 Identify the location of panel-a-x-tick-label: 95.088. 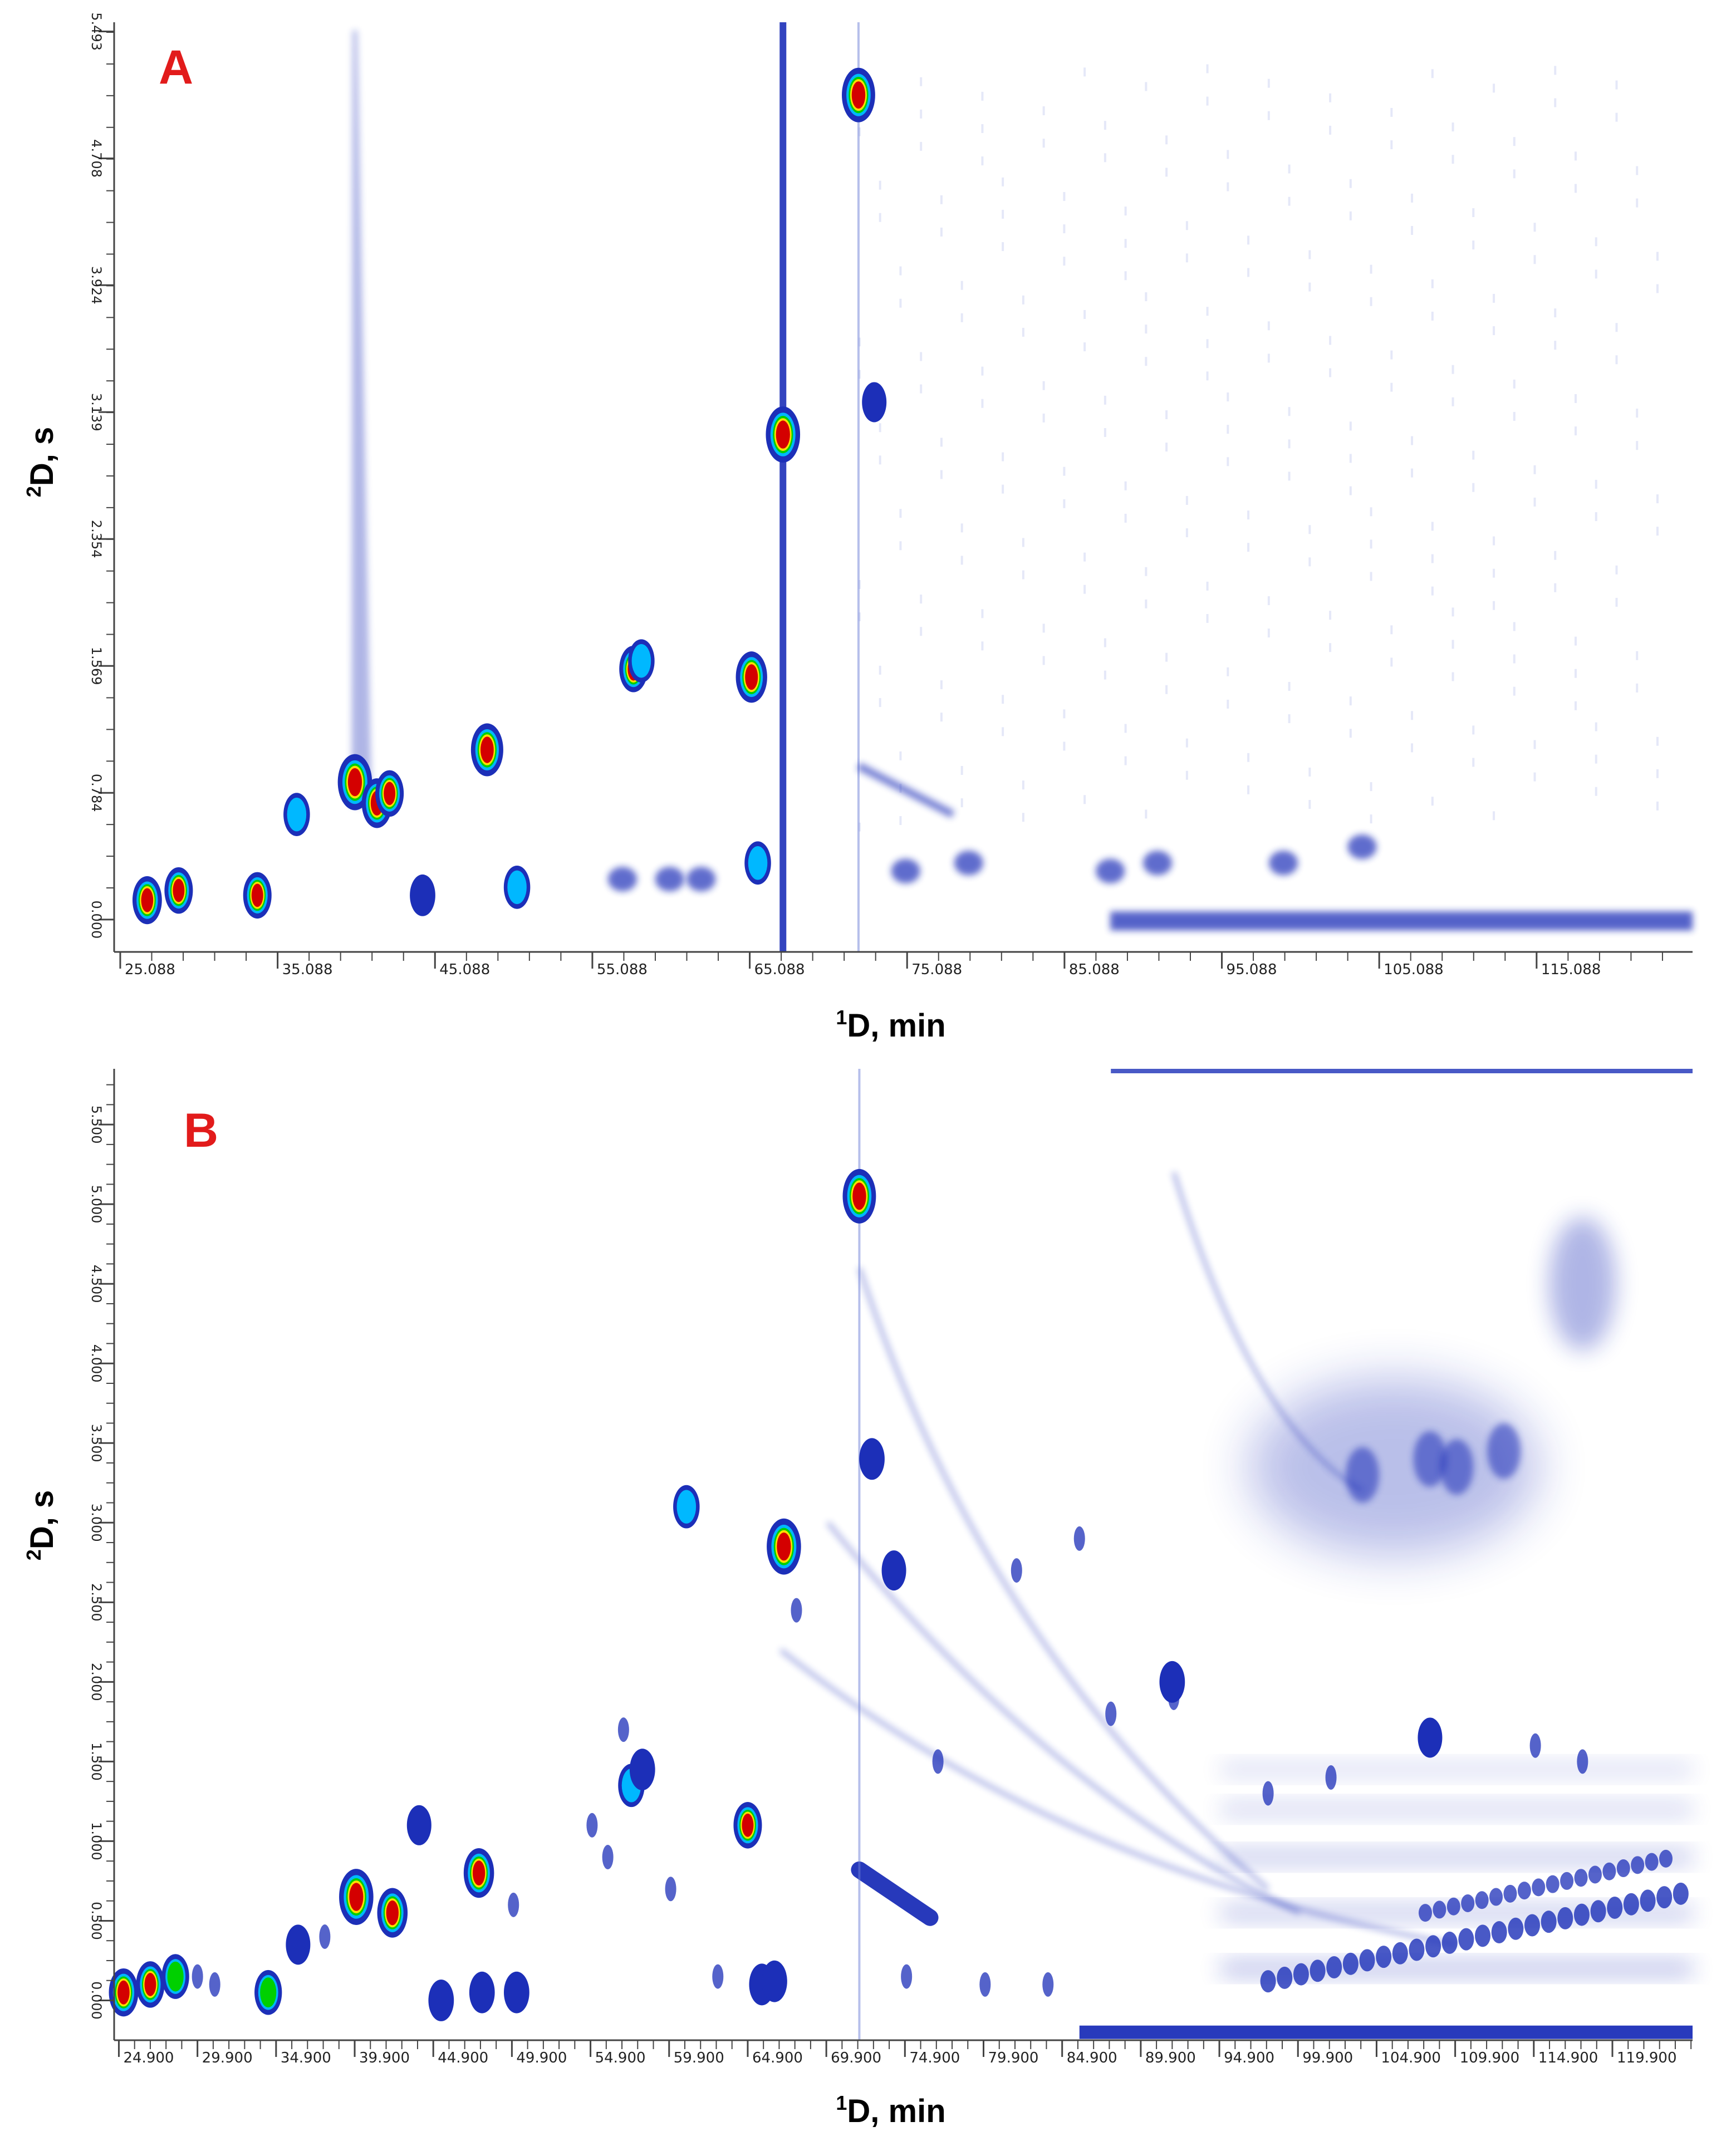
(1252, 969).